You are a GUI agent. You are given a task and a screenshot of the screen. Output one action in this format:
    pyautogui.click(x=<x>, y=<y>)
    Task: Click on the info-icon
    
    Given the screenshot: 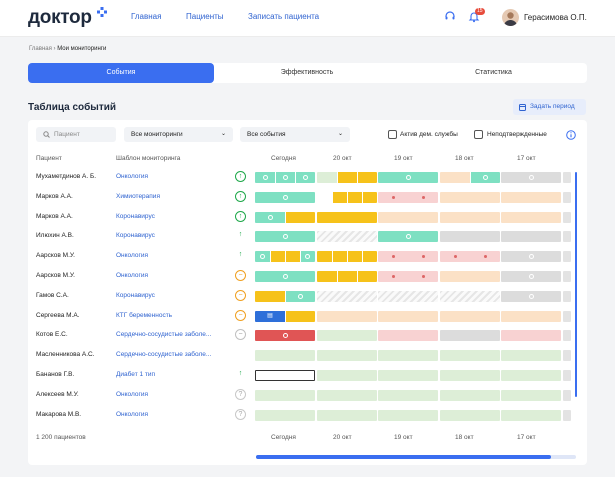 What is the action you would take?
    pyautogui.click(x=571, y=135)
    